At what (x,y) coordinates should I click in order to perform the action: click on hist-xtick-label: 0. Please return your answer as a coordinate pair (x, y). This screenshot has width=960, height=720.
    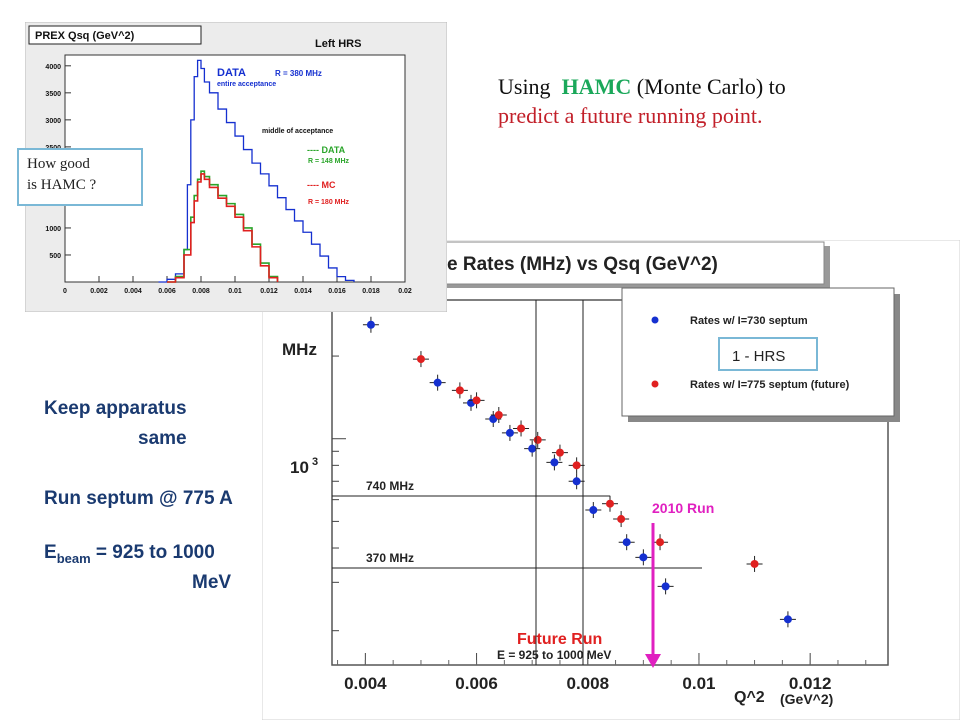
    Looking at the image, I should click on (65, 291).